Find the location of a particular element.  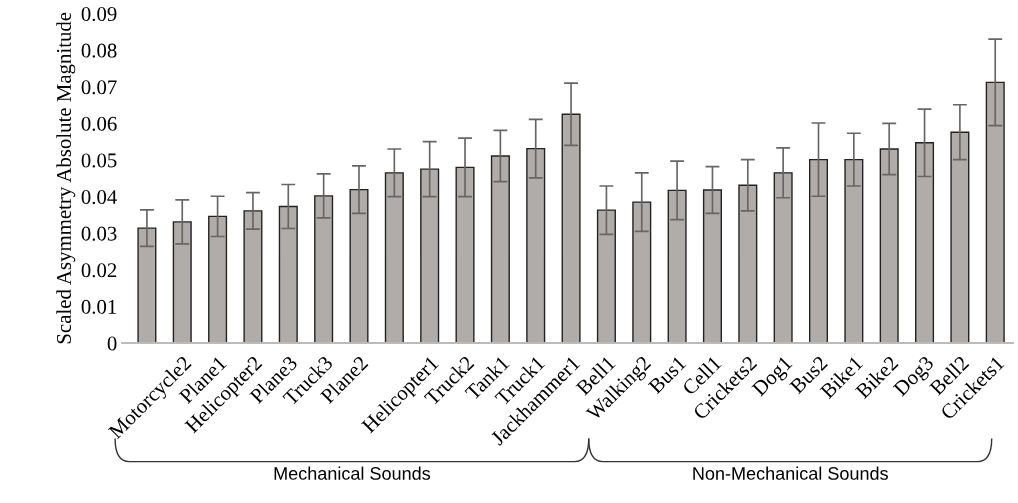

text: Mechanical Sounds is located at coordinates (352, 473).